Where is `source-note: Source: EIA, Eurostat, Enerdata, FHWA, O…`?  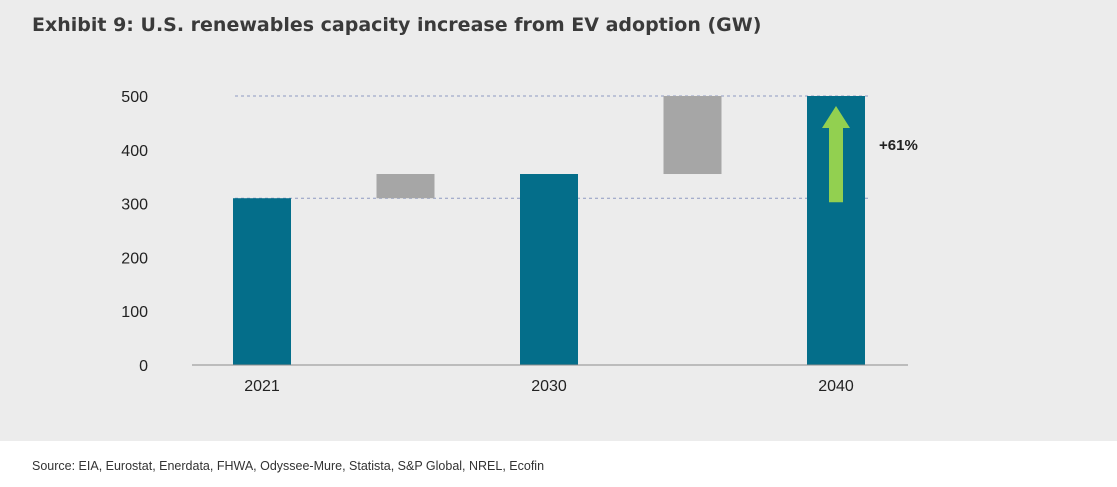
source-note: Source: EIA, Eurostat, Enerdata, FHWA, O… is located at coordinates (288, 466).